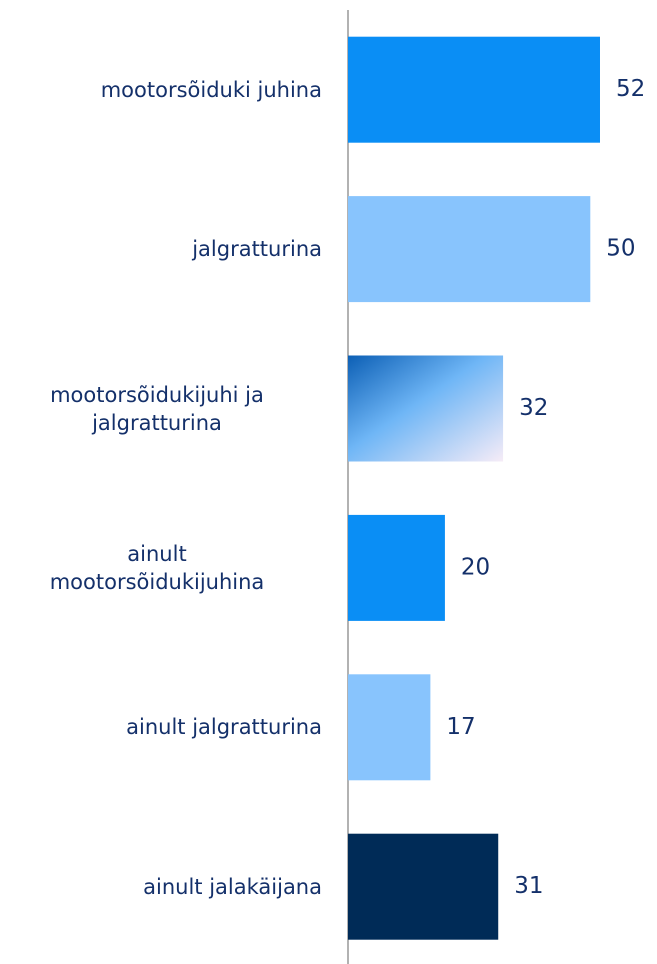  I want to click on value-label: 52, so click(630, 89).